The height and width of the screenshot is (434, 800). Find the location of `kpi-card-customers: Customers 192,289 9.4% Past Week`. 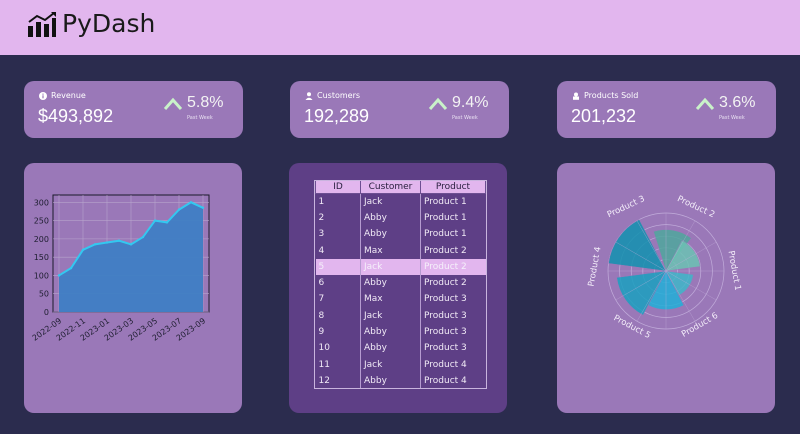

kpi-card-customers: Customers 192,289 9.4% Past Week is located at coordinates (399, 109).